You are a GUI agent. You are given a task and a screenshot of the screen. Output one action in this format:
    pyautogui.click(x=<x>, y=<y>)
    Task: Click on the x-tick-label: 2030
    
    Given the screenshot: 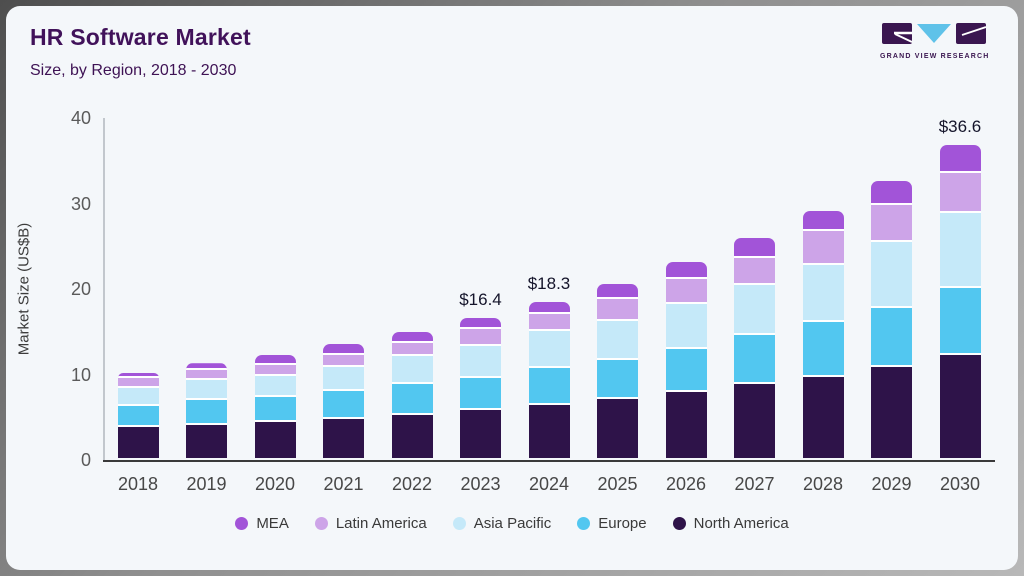 What is the action you would take?
    pyautogui.click(x=960, y=484)
    